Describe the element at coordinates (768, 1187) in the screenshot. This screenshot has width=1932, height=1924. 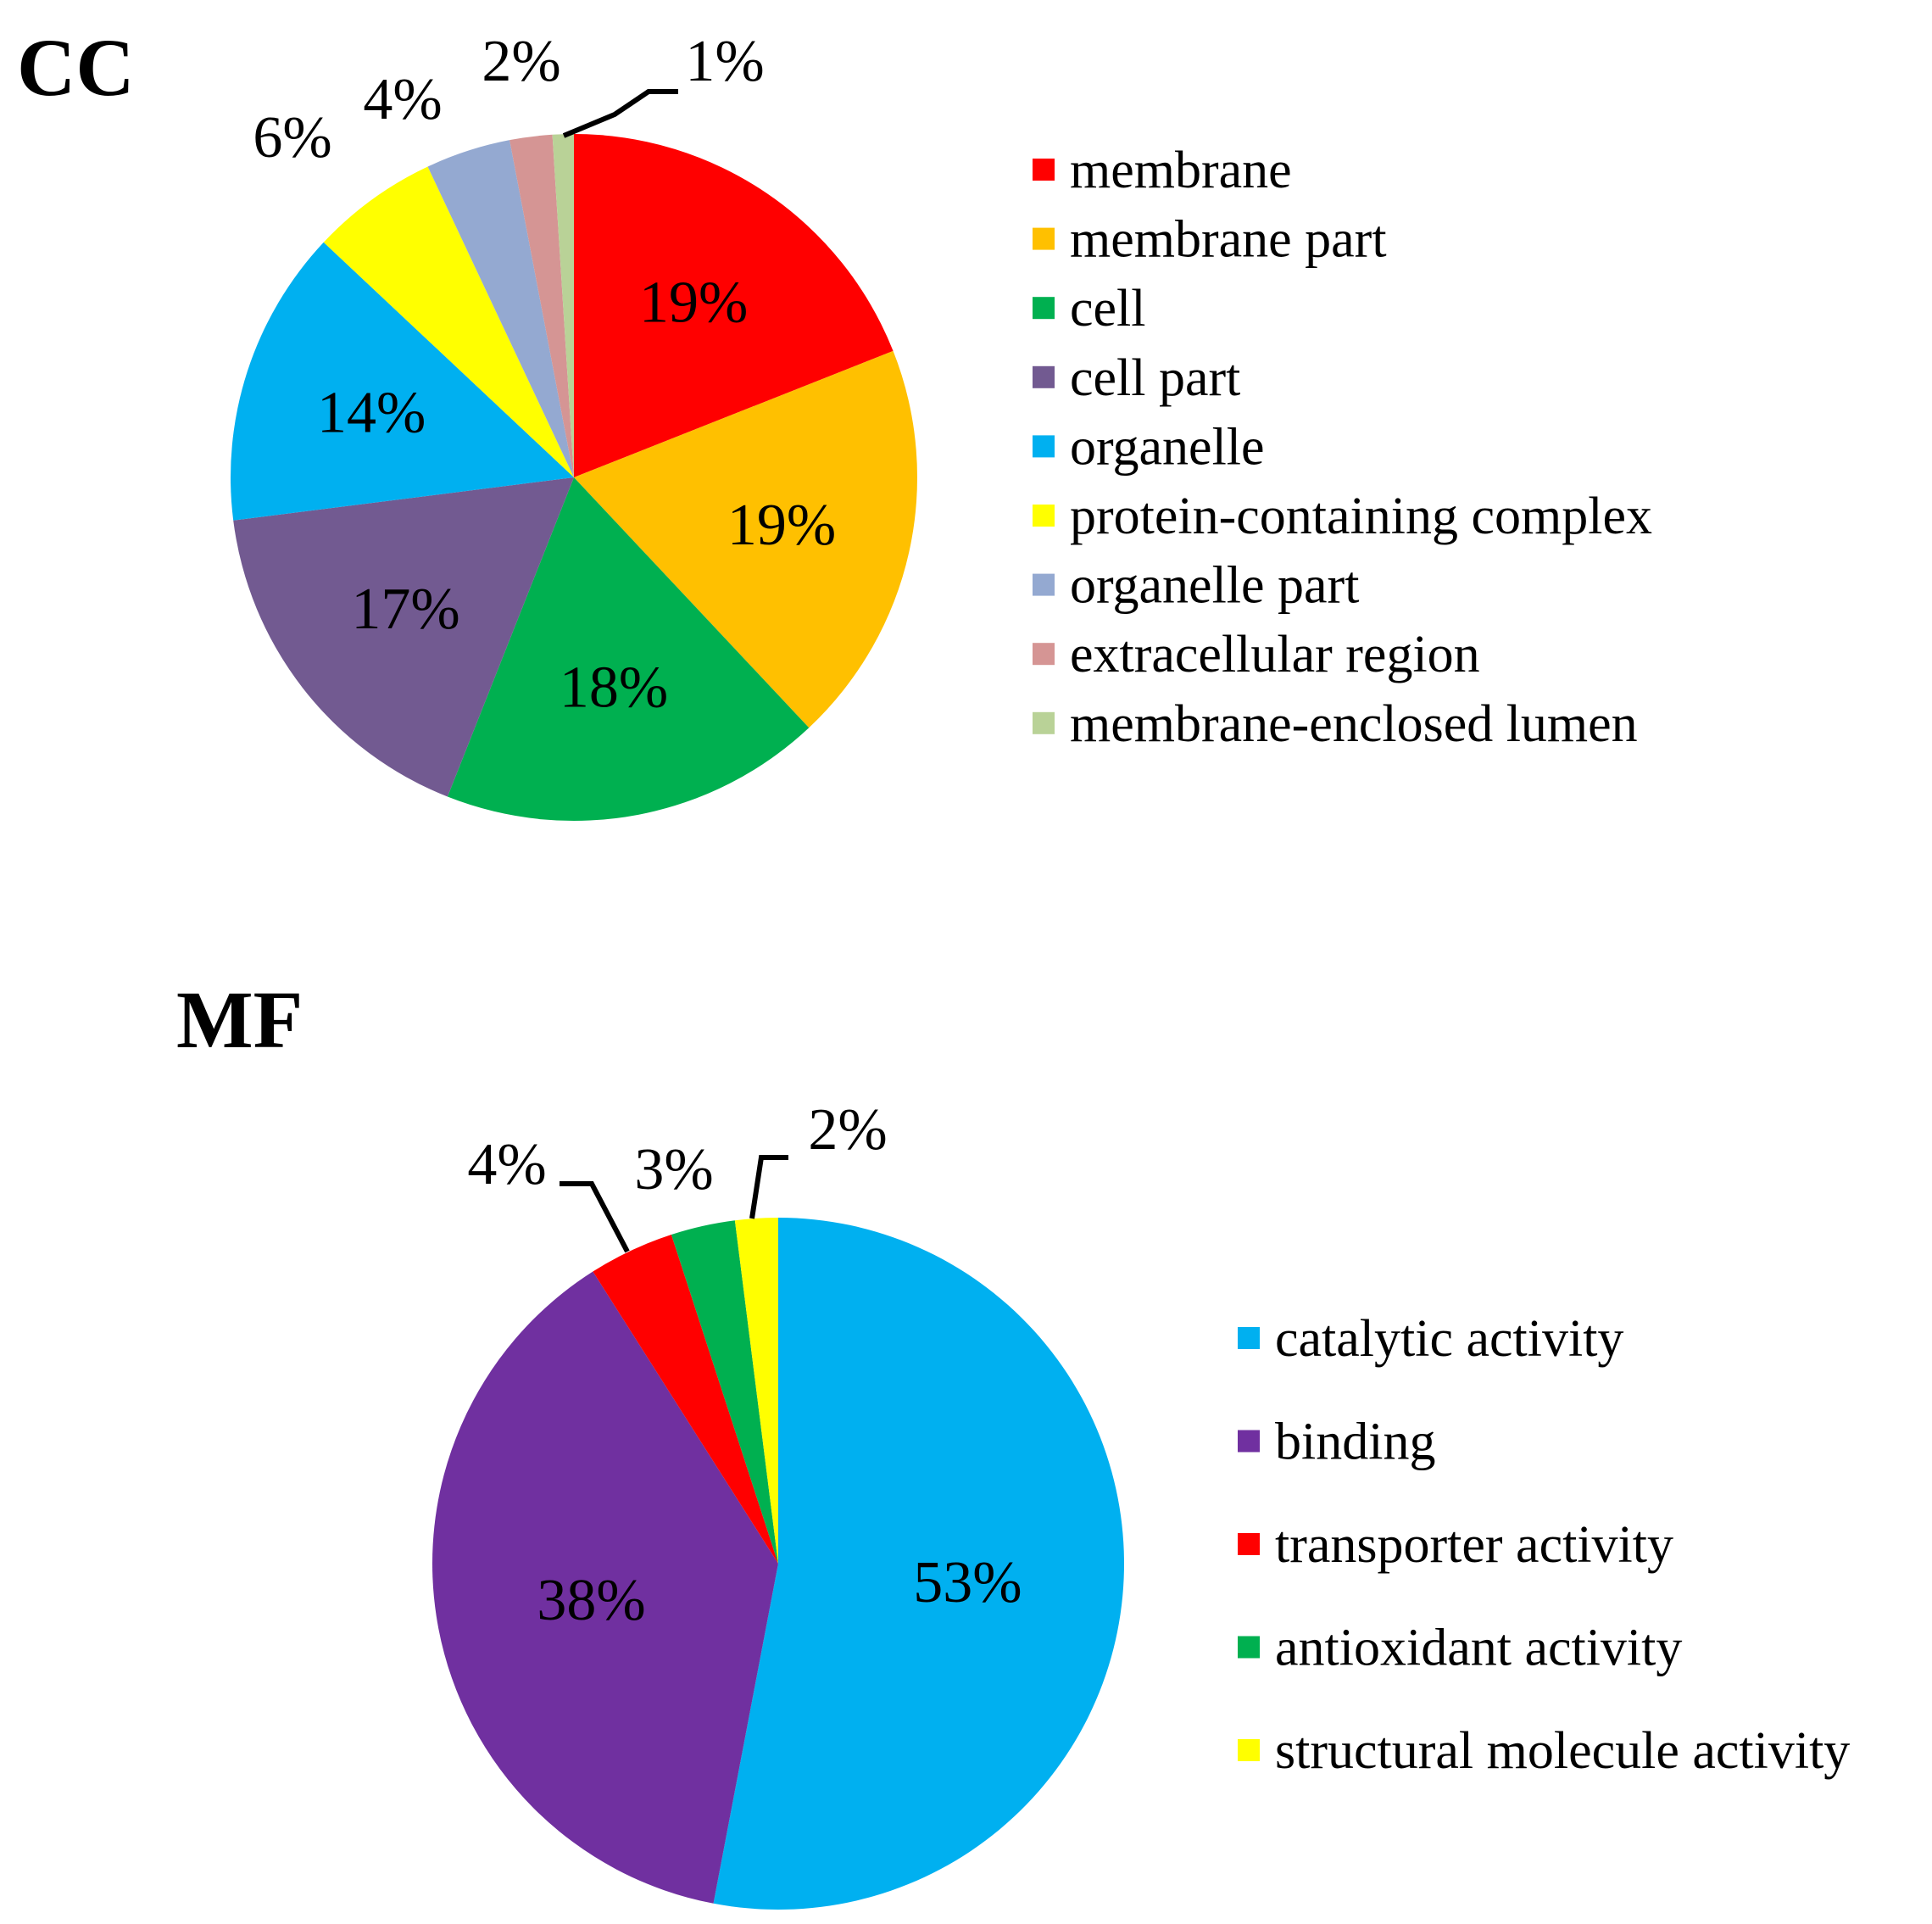
I see `mf-leader-line-structural-molecule-activity` at that location.